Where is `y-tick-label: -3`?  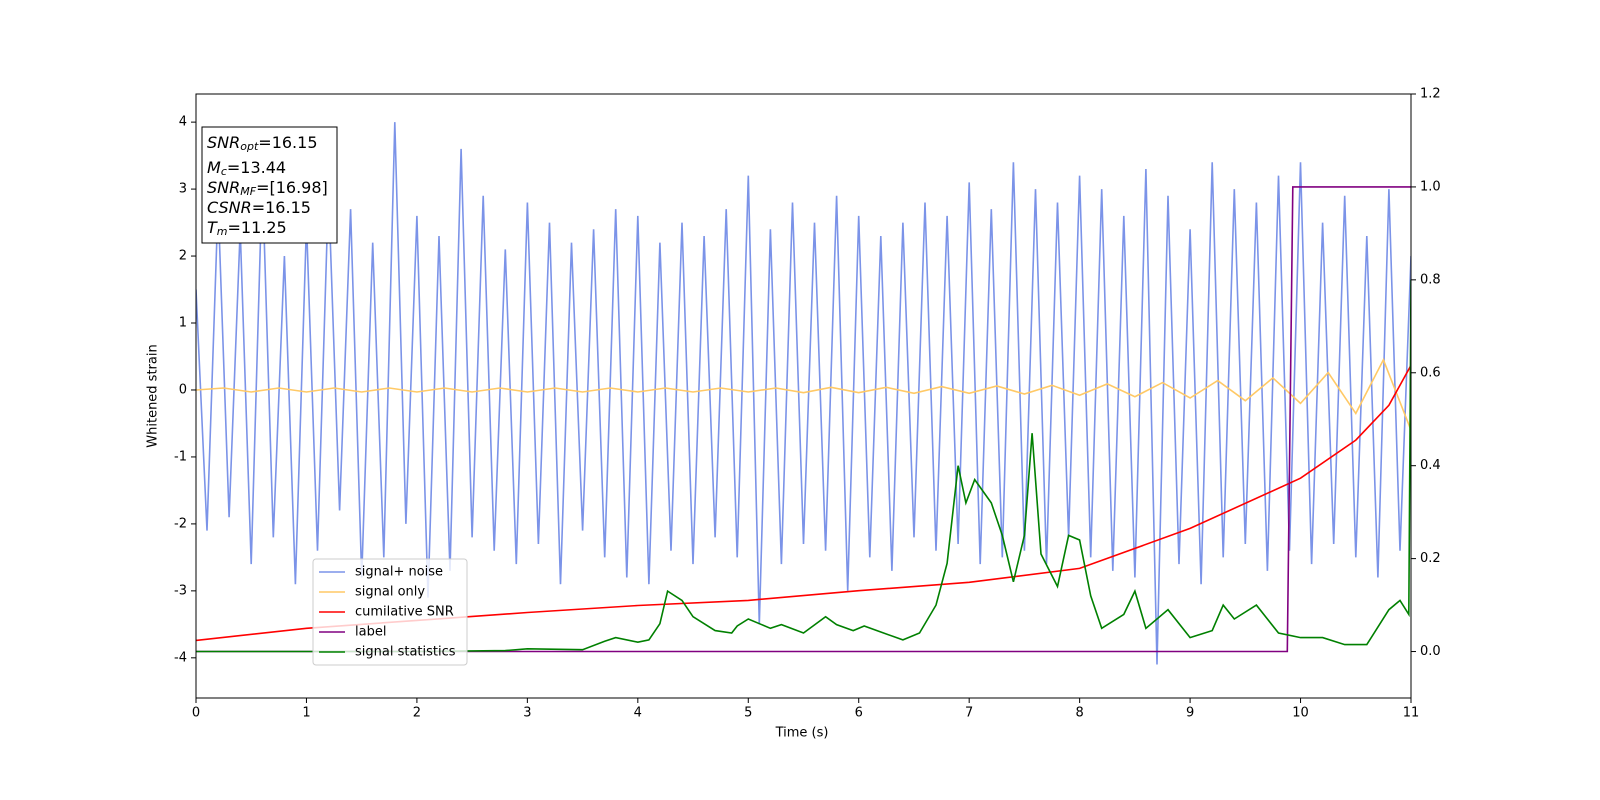 y-tick-label: -3 is located at coordinates (180, 590).